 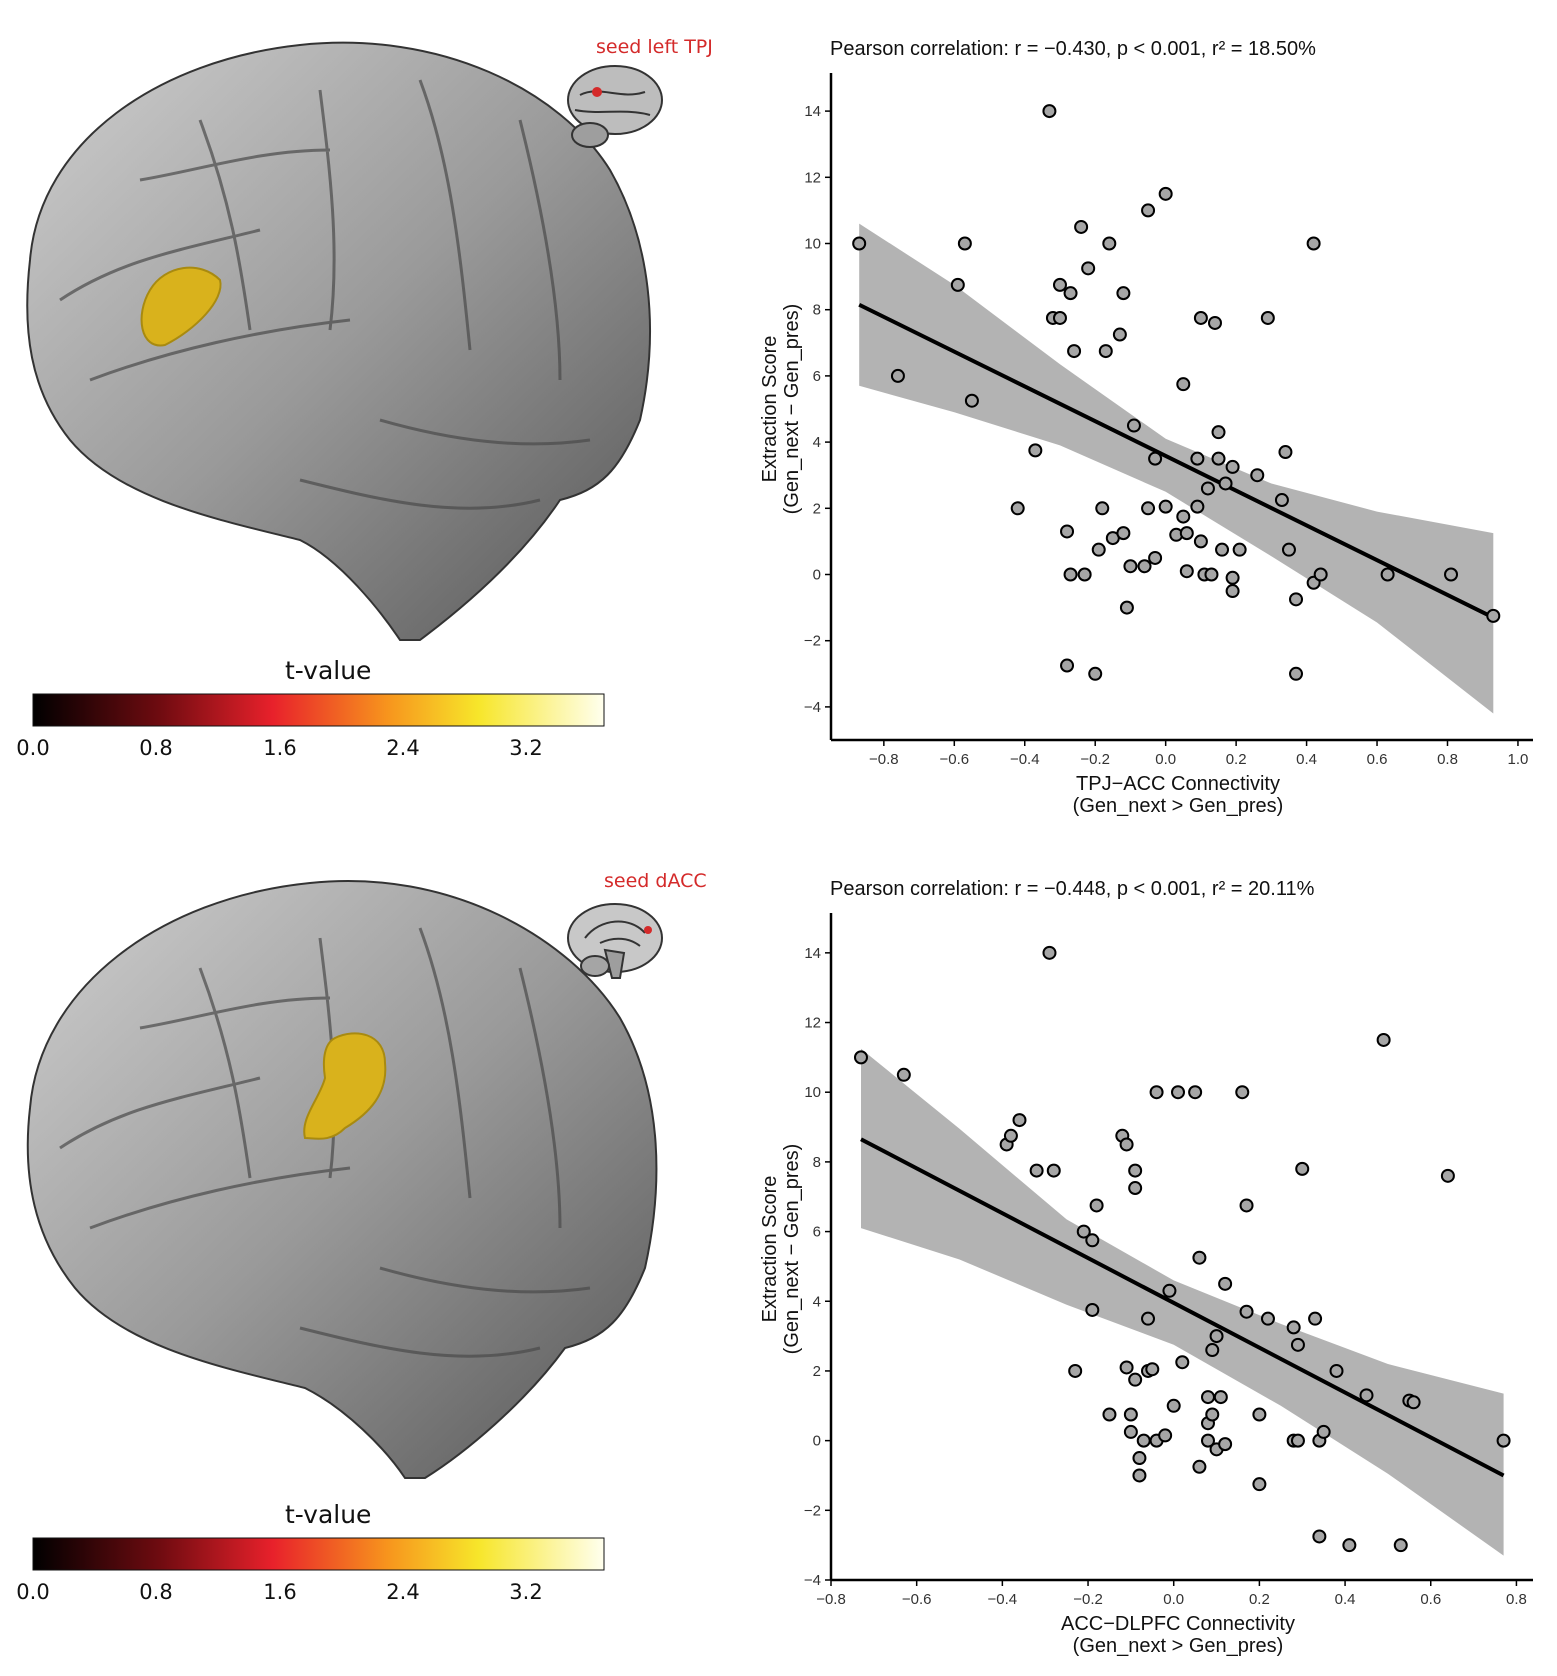 I want to click on x-tick-label: 1.0, so click(x=1518, y=759).